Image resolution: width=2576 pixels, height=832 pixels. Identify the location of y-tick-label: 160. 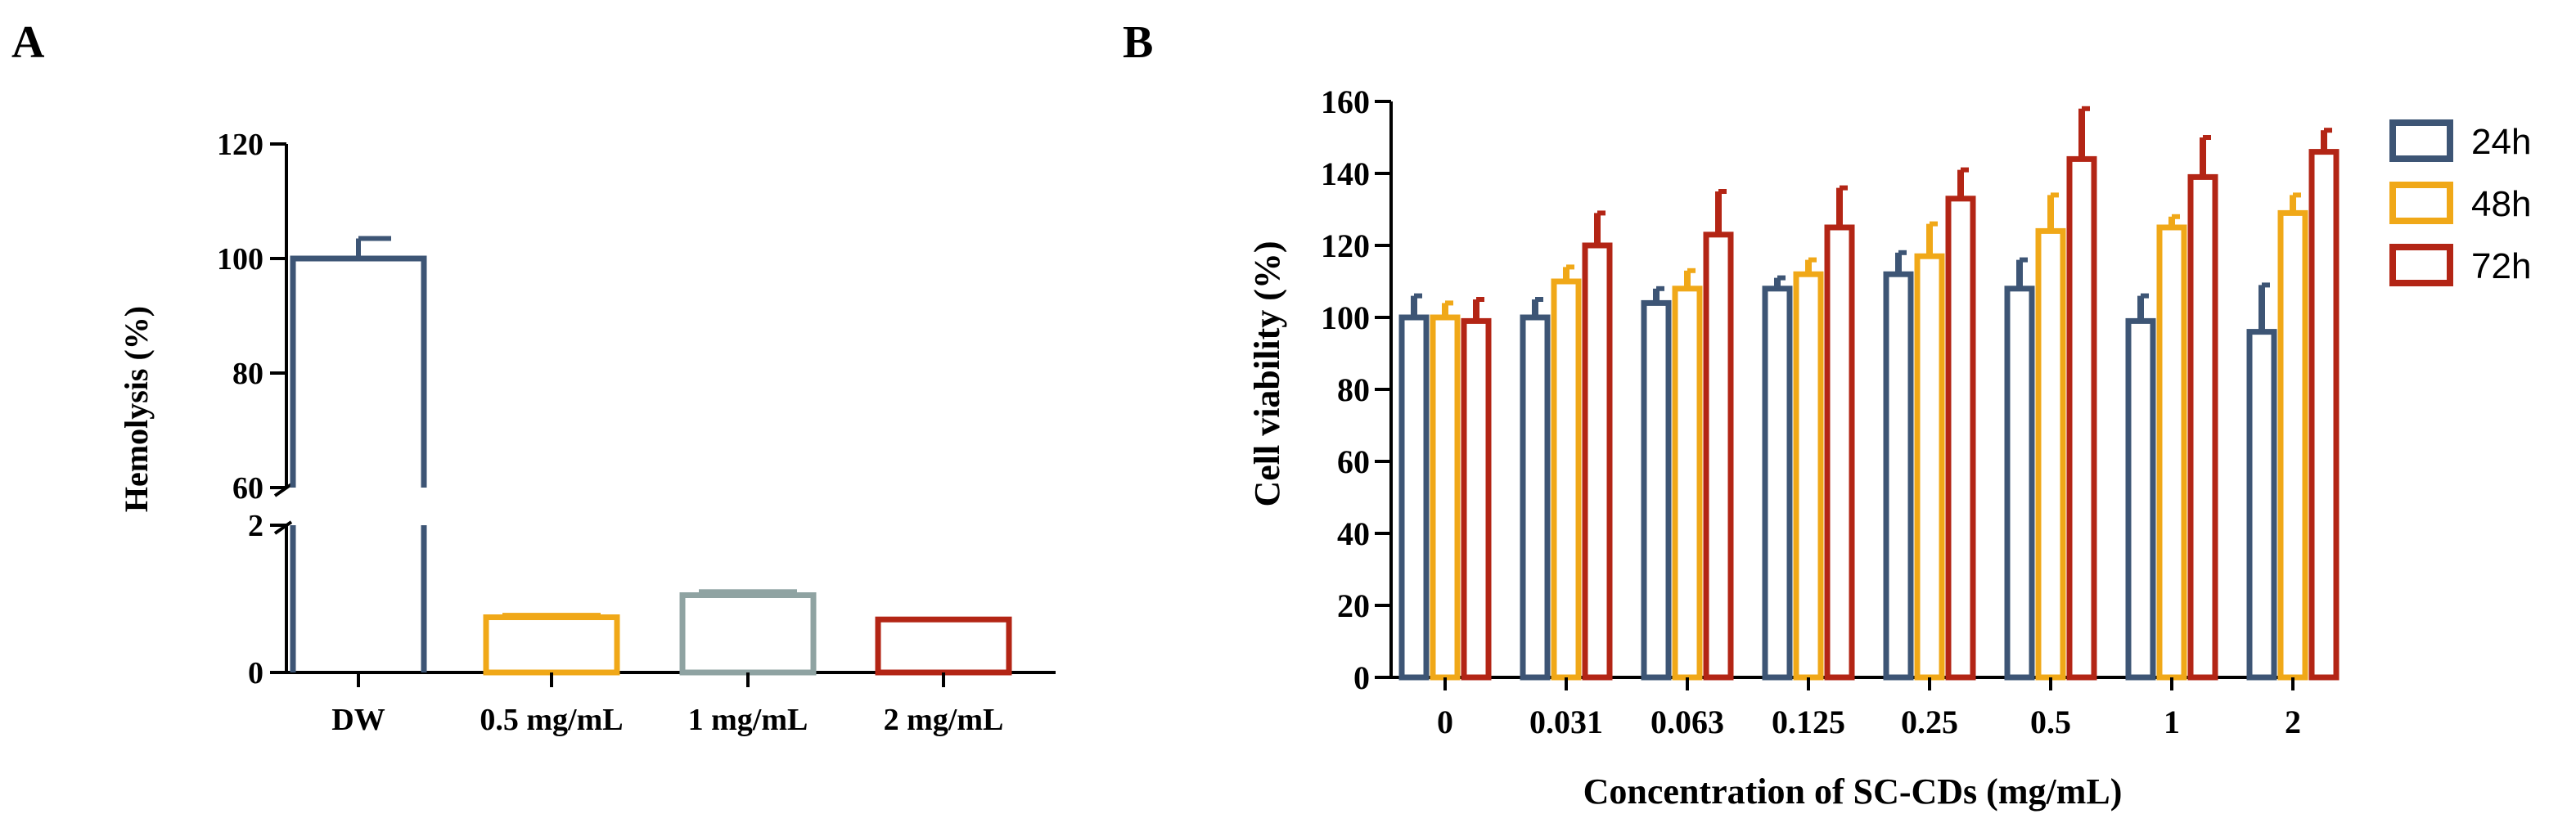
(1345, 101).